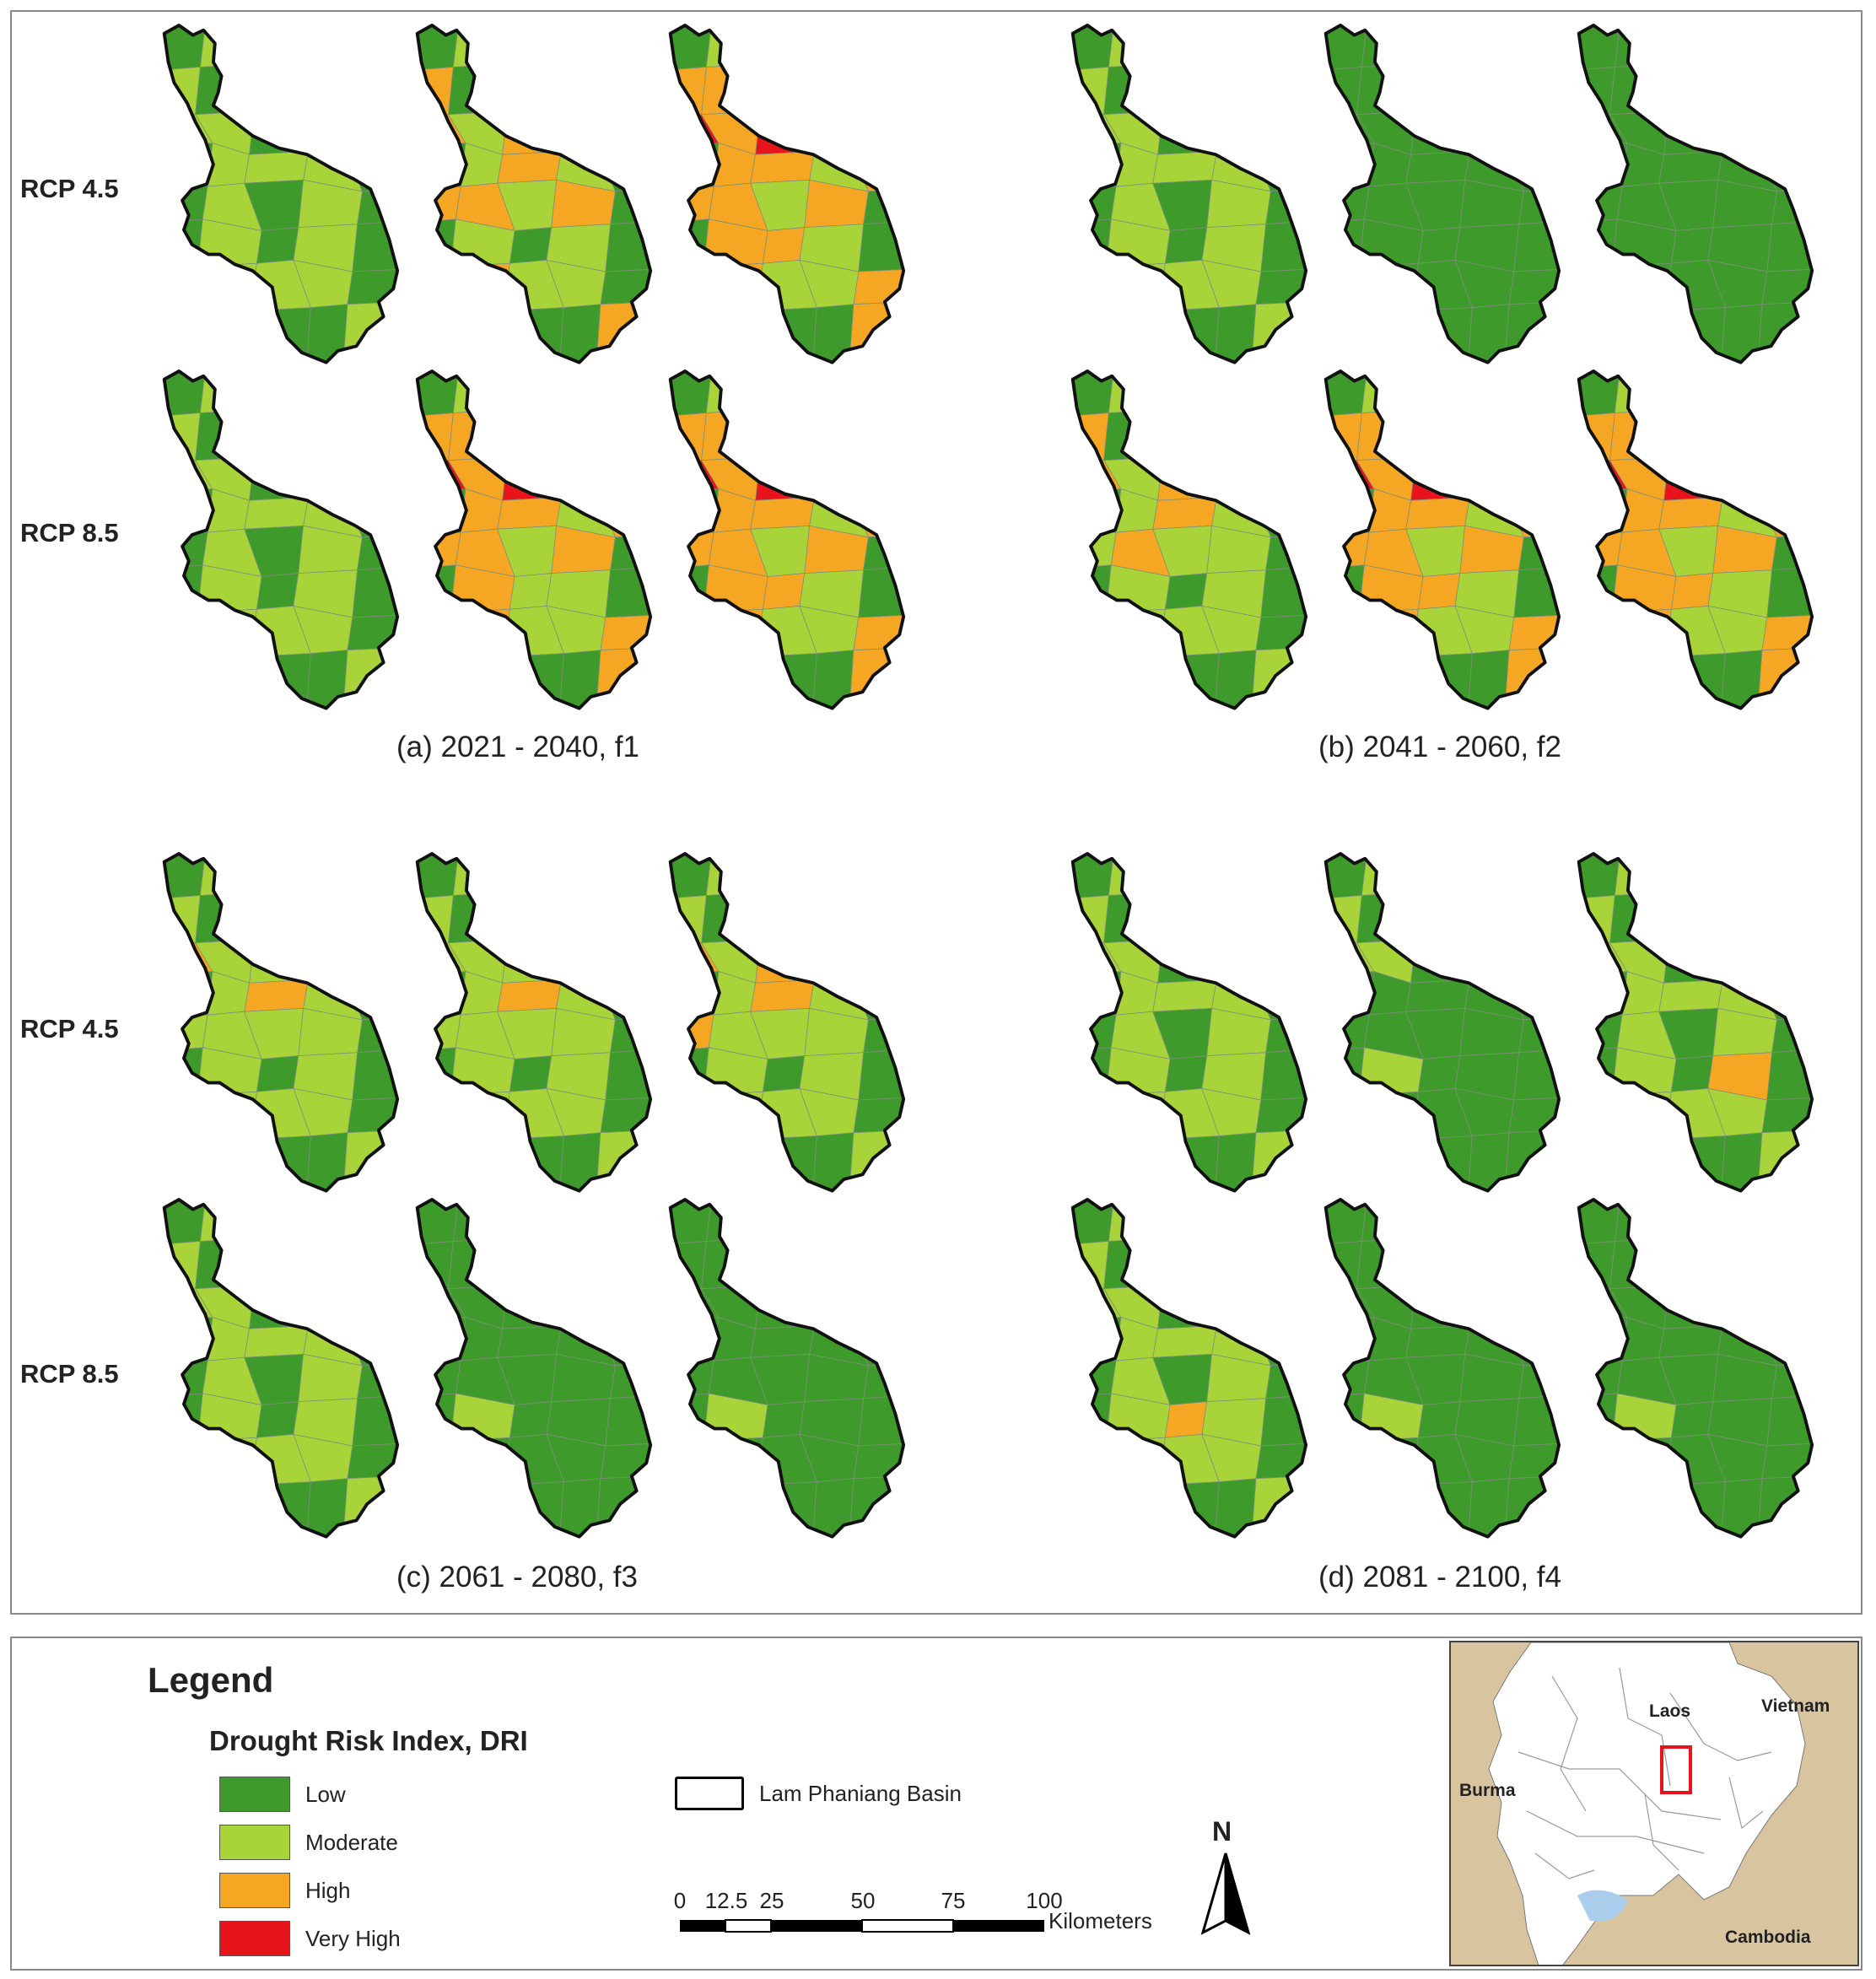 The image size is (1876, 1979). Describe the element at coordinates (1795, 1706) in the screenshot. I see `inset-label-vietnam: Vietnam` at that location.